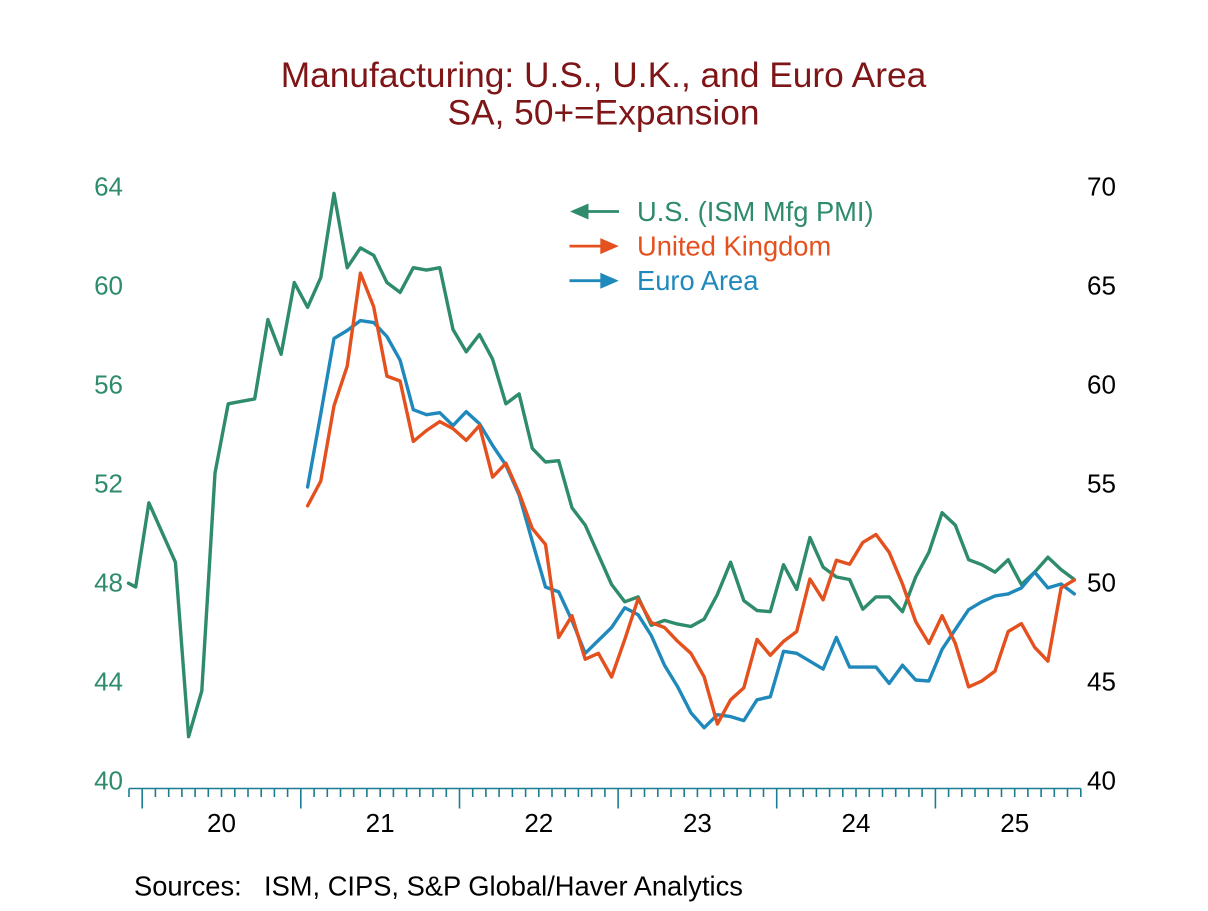 The width and height of the screenshot is (1208, 911). I want to click on svg-text: 20, so click(221, 823).